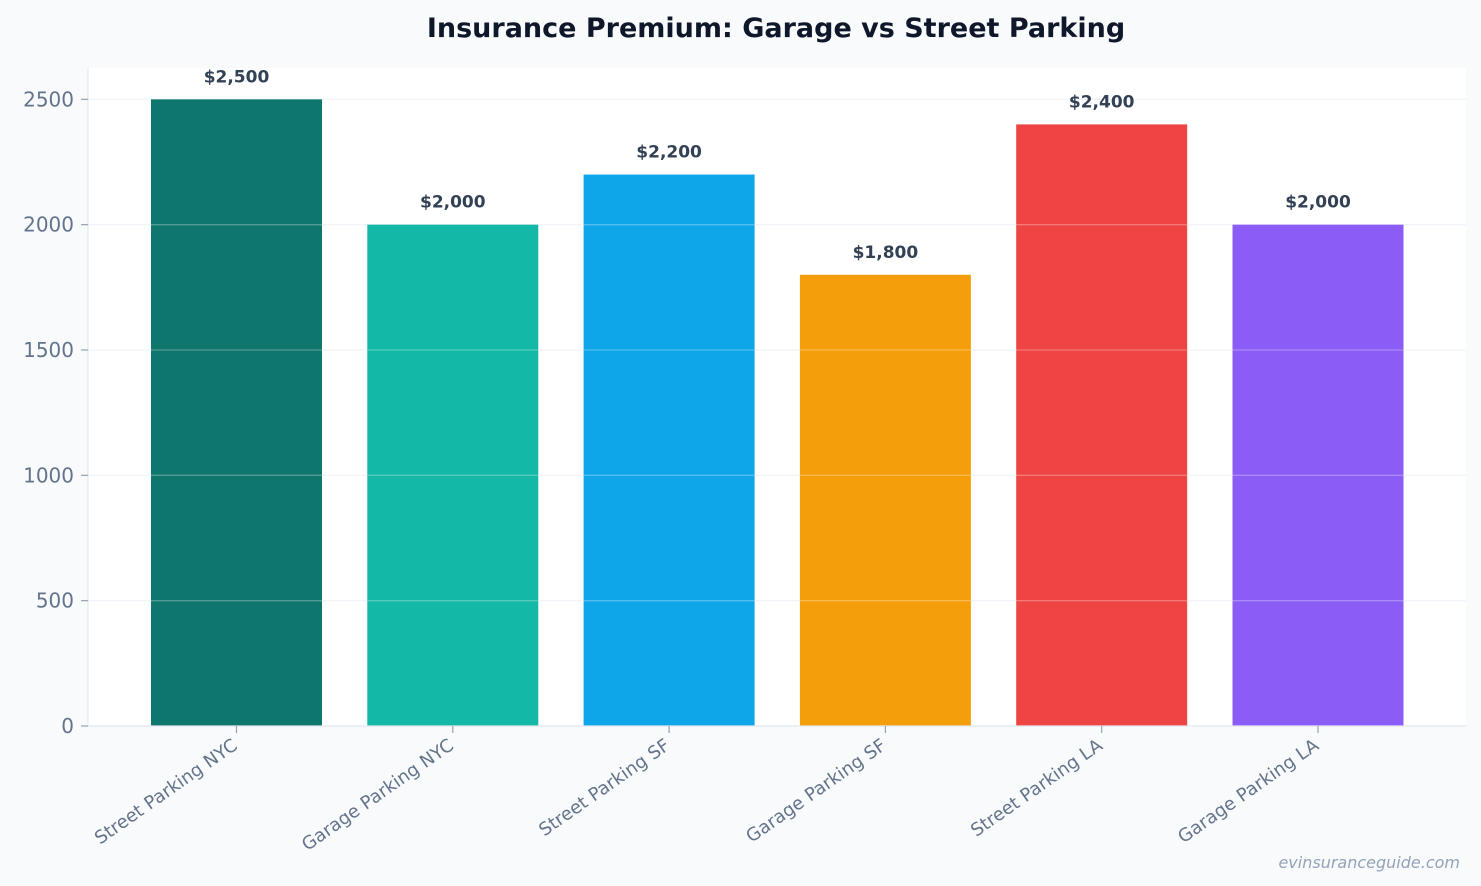  Describe the element at coordinates (669, 153) in the screenshot. I see `data-label: $2,200` at that location.